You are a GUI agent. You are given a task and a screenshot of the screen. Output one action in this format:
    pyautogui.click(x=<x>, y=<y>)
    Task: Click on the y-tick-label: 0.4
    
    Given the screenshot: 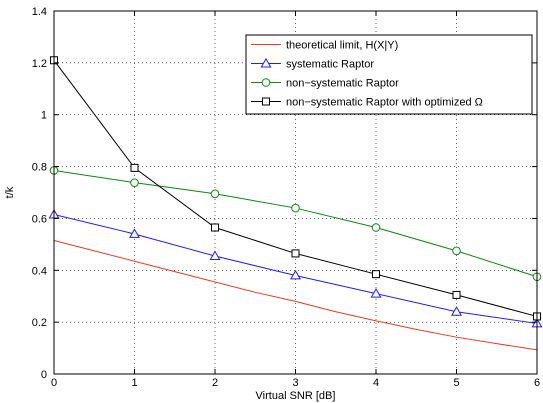 What is the action you would take?
    pyautogui.click(x=39, y=271)
    